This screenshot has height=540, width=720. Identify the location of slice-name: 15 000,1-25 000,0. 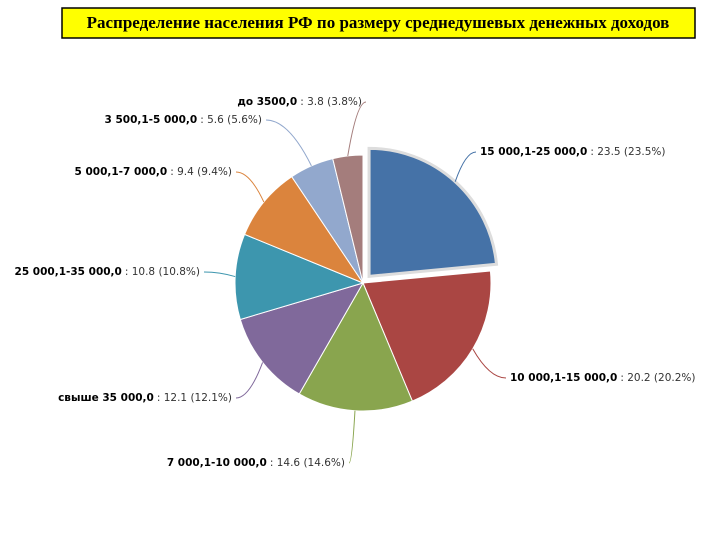
(533, 152).